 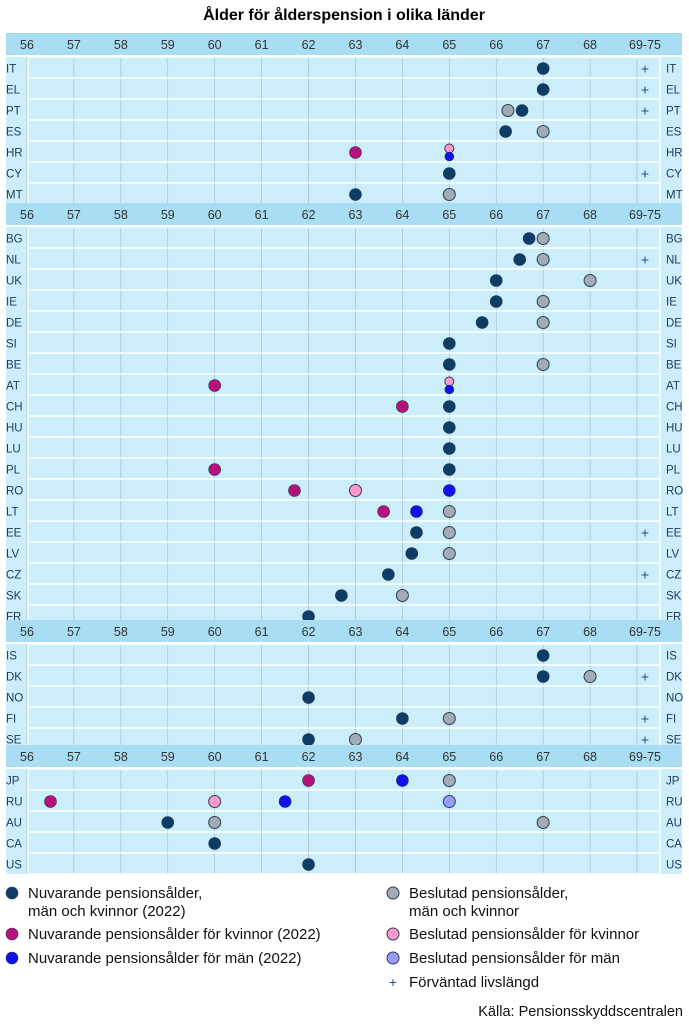 I want to click on country-row-pt: PT PT +, so click(x=343, y=111).